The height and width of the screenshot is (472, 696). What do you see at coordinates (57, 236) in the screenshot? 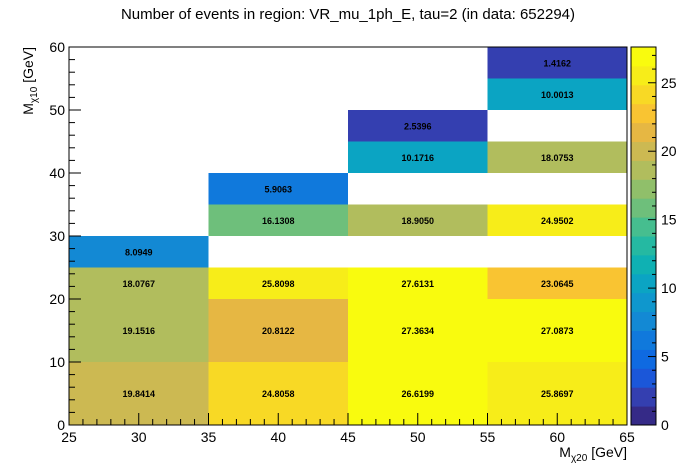
I see `y-tick-label: 30` at bounding box center [57, 236].